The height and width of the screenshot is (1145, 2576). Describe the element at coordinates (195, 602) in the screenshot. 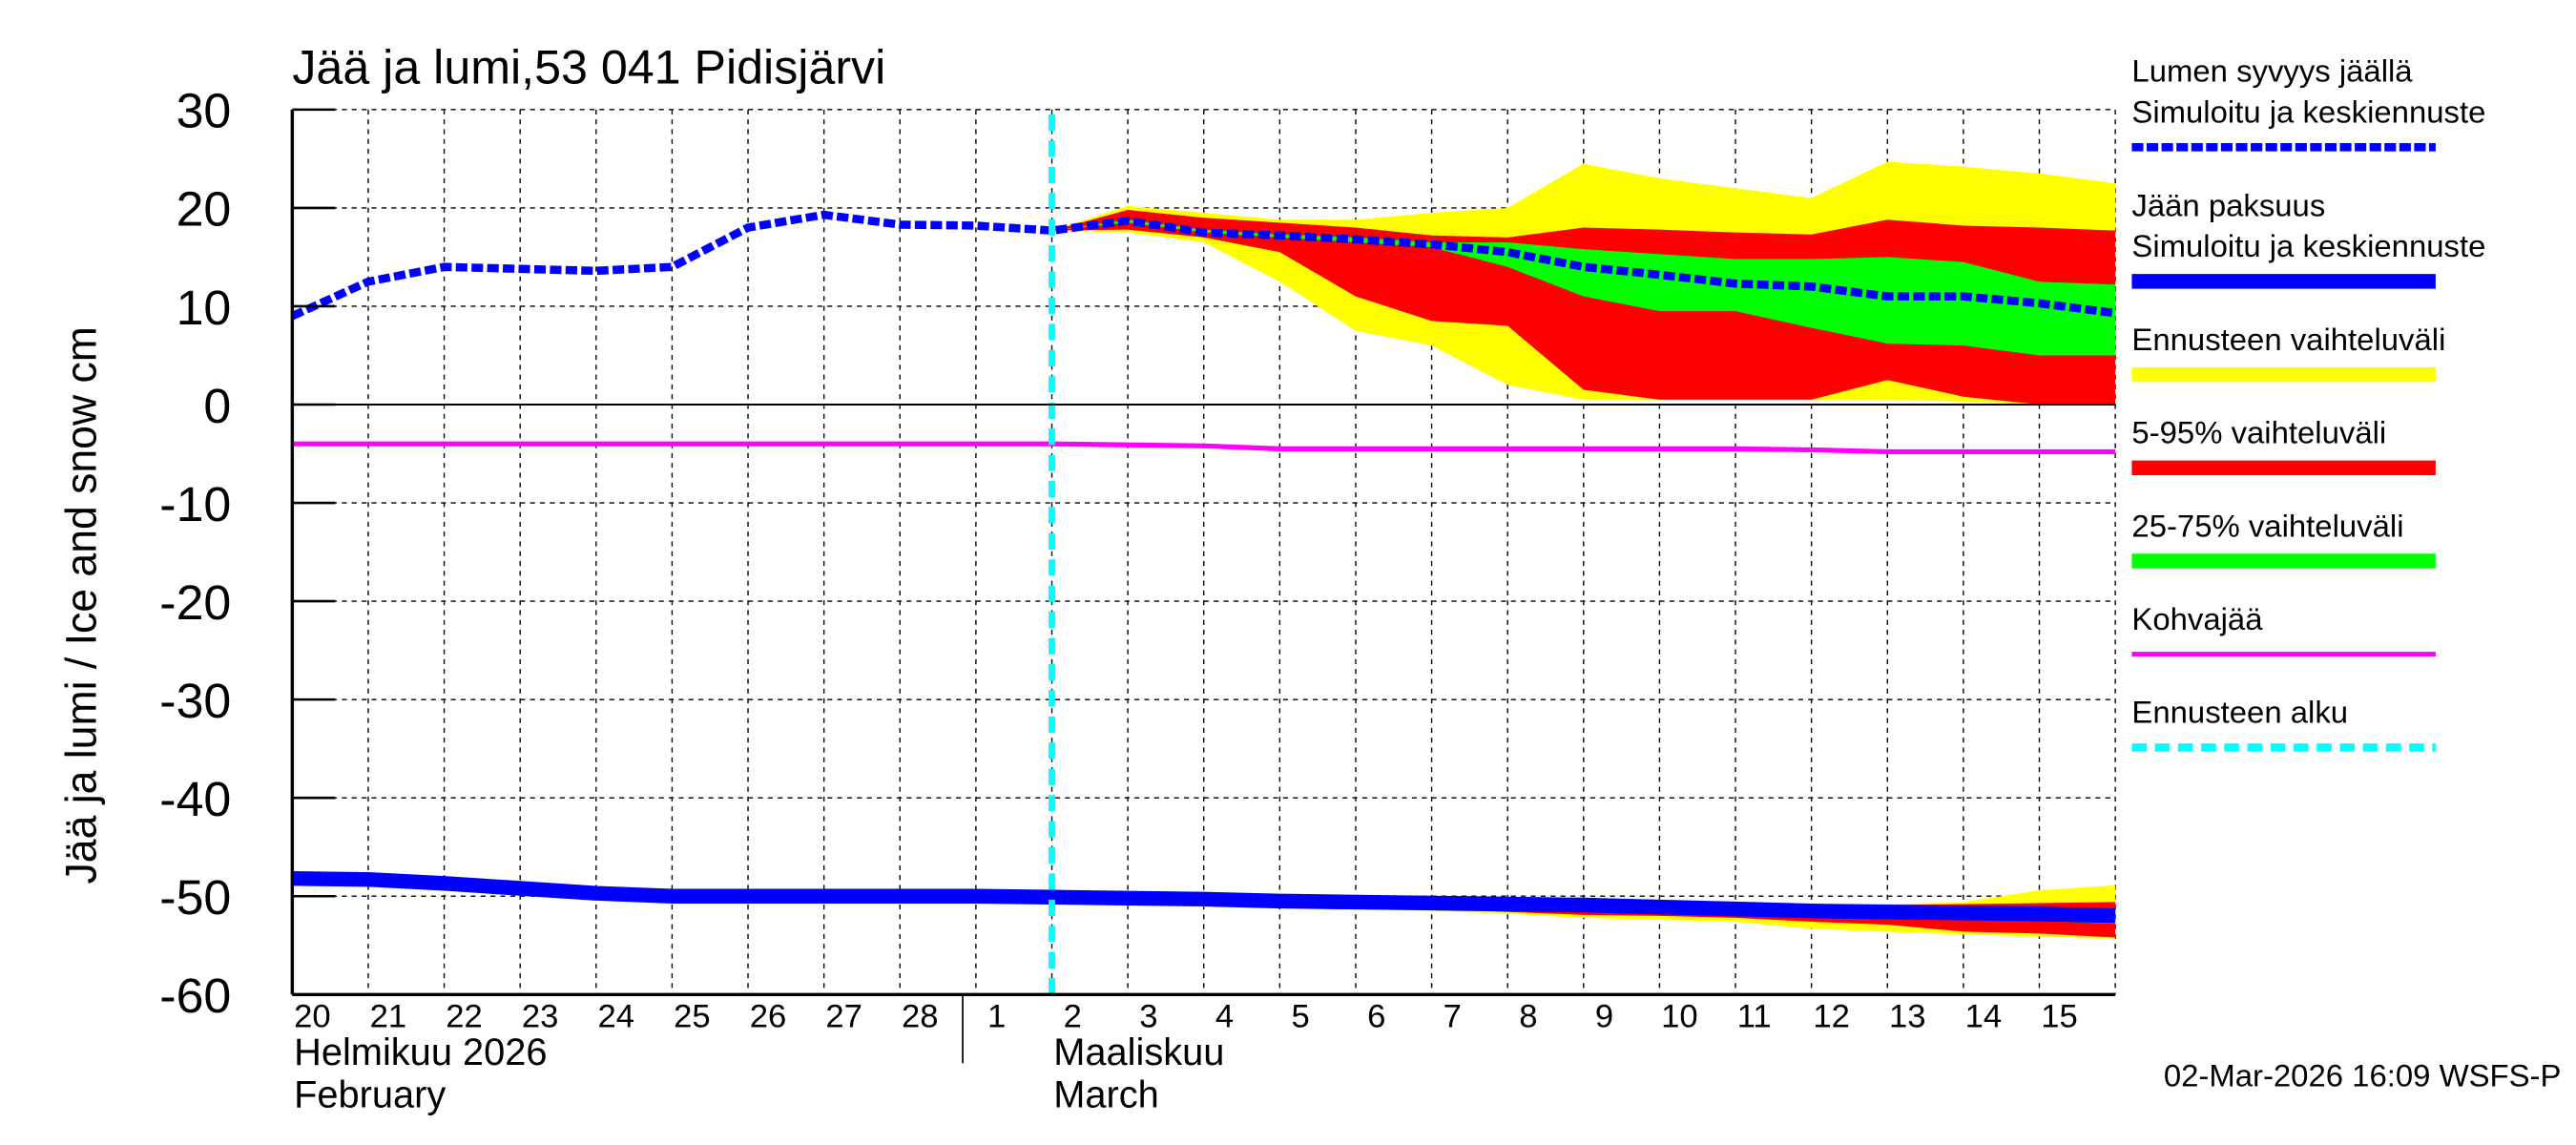

I see `y-tick-label: -20` at that location.